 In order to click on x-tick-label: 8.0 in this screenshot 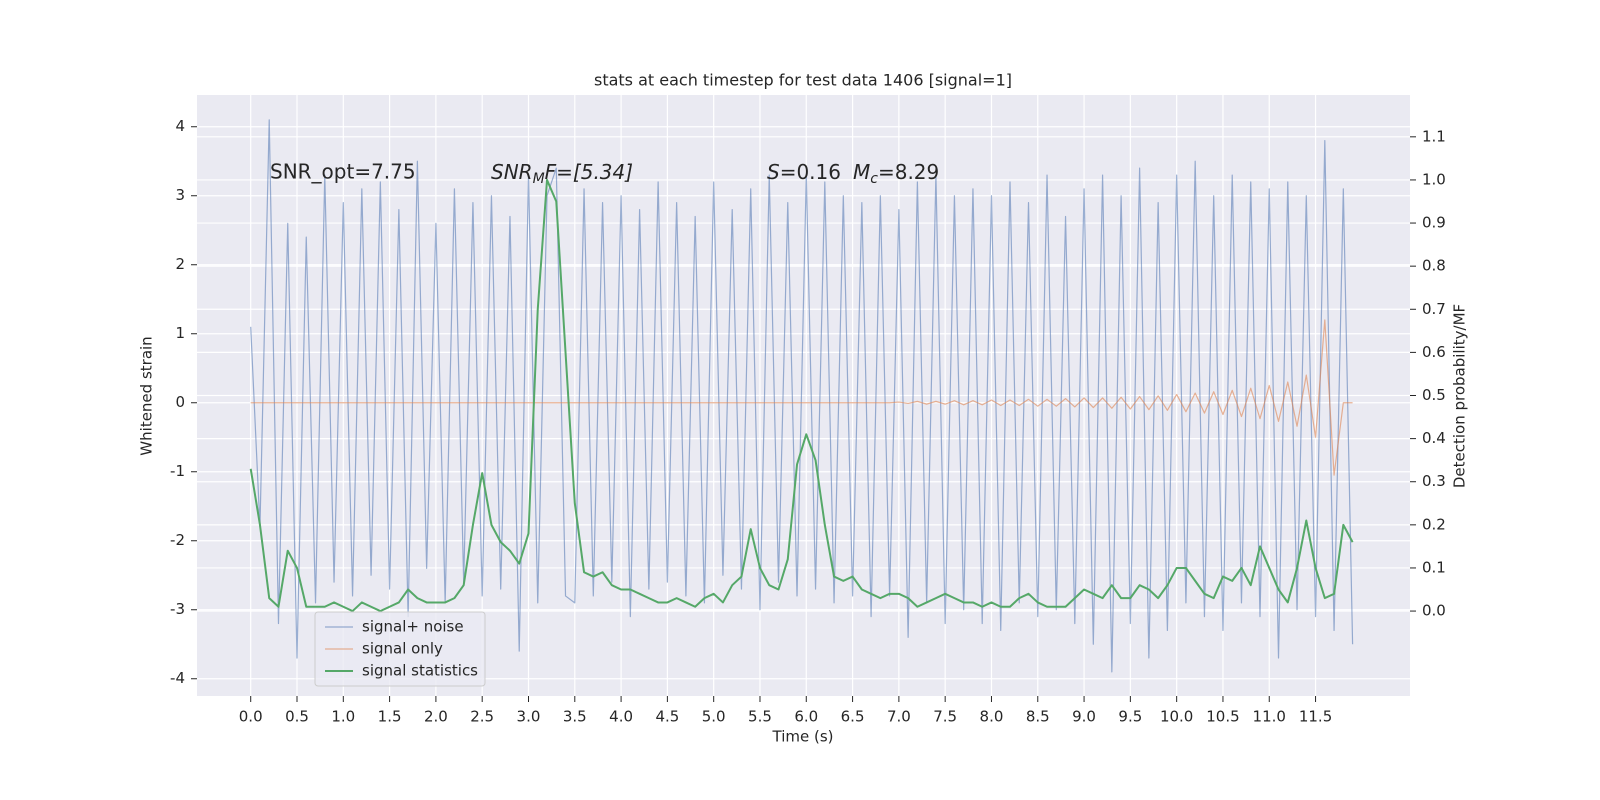, I will do `click(992, 717)`.